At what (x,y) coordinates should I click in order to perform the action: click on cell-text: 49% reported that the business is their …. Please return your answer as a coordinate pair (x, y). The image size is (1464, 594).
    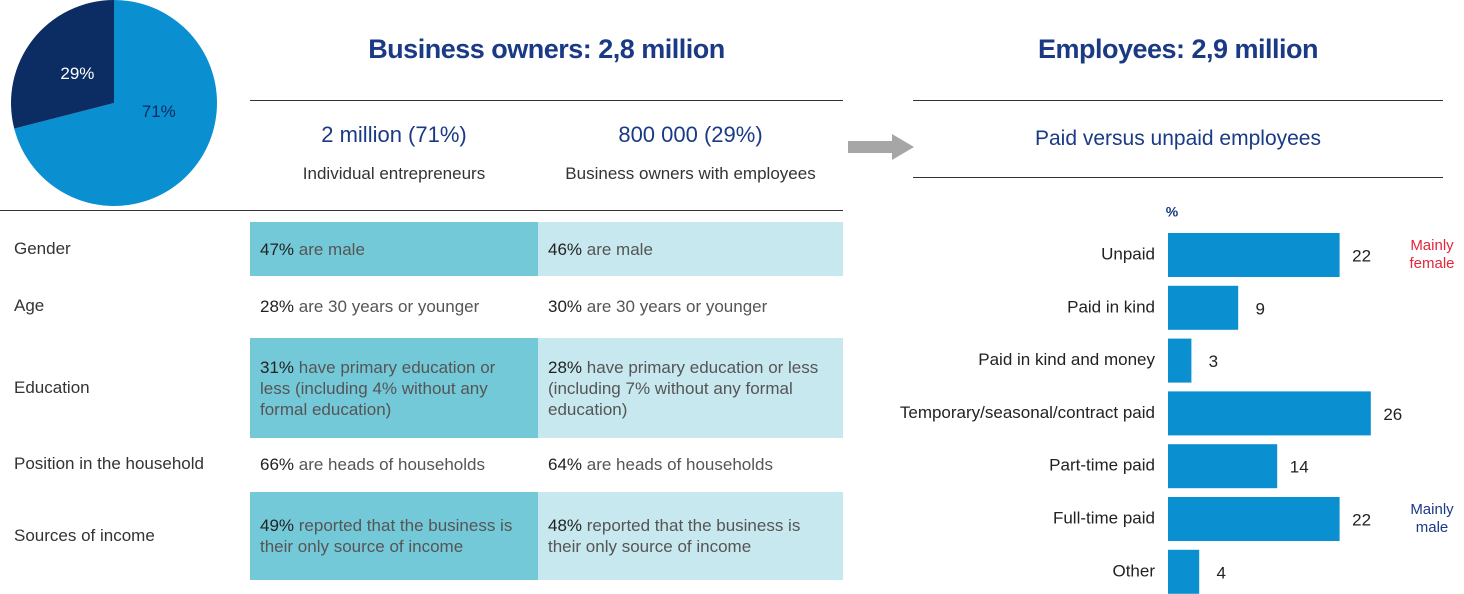
    Looking at the image, I should click on (394, 536).